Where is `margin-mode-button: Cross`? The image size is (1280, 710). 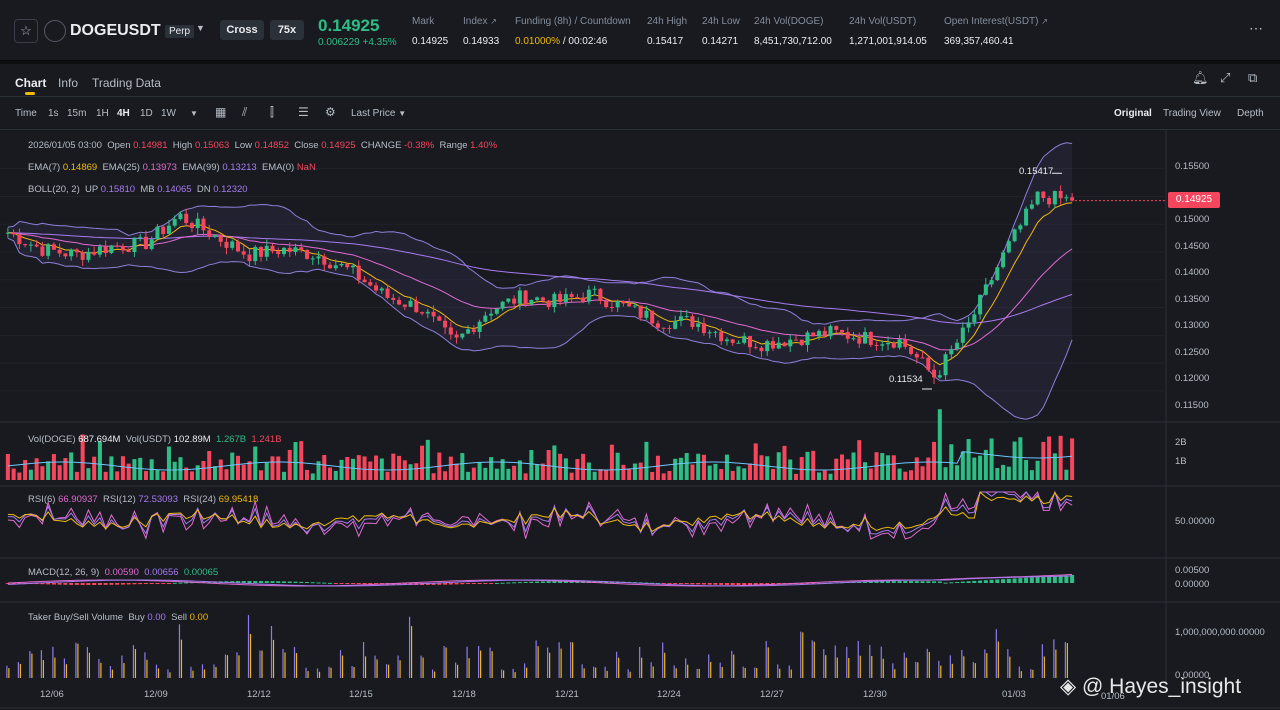
margin-mode-button: Cross is located at coordinates (242, 30).